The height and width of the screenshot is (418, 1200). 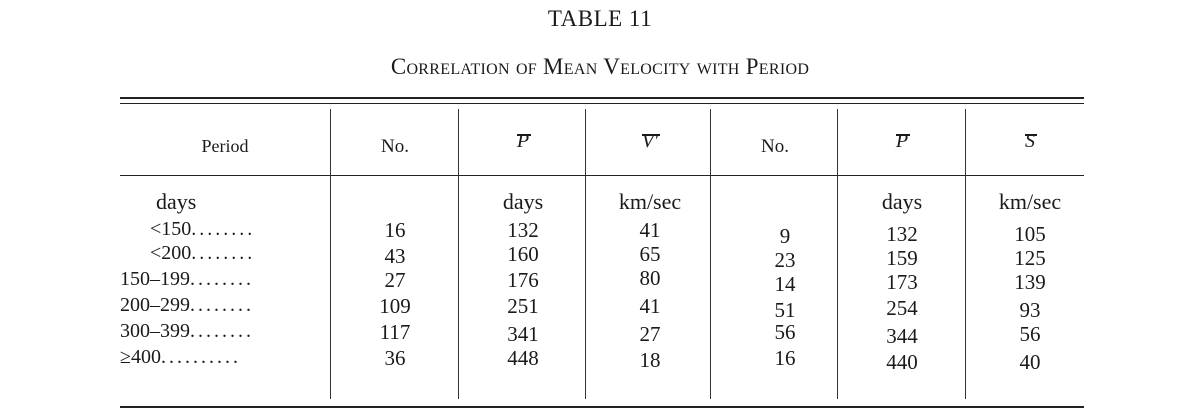 I want to click on header-mean-period: P, so click(x=523, y=141).